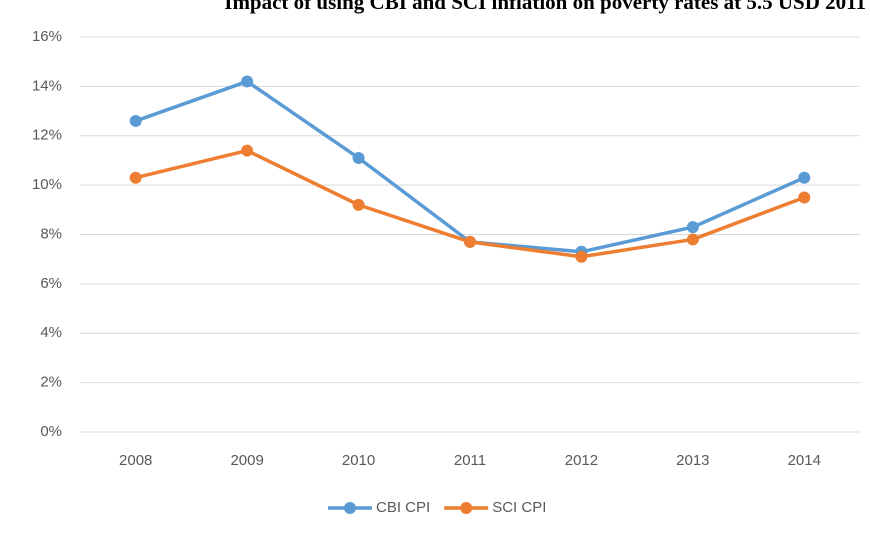 The height and width of the screenshot is (533, 870). Describe the element at coordinates (358, 460) in the screenshot. I see `x-tick-label: 2010` at that location.